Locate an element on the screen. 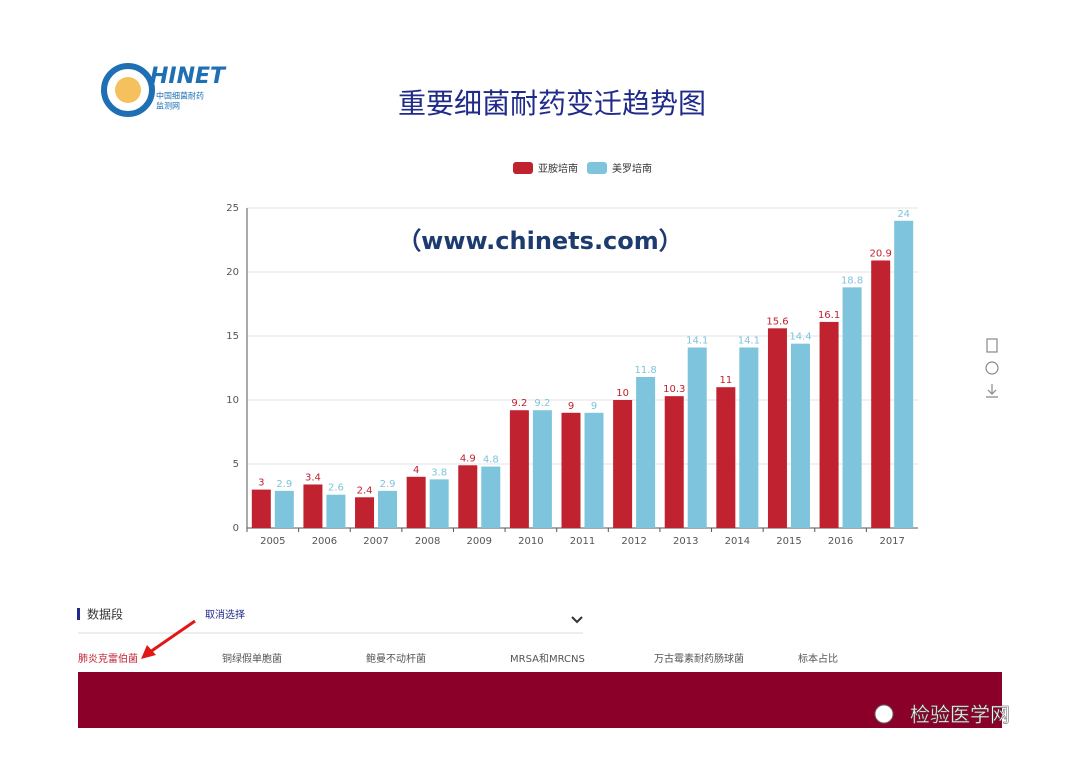  value-label: 18.8 is located at coordinates (852, 280).